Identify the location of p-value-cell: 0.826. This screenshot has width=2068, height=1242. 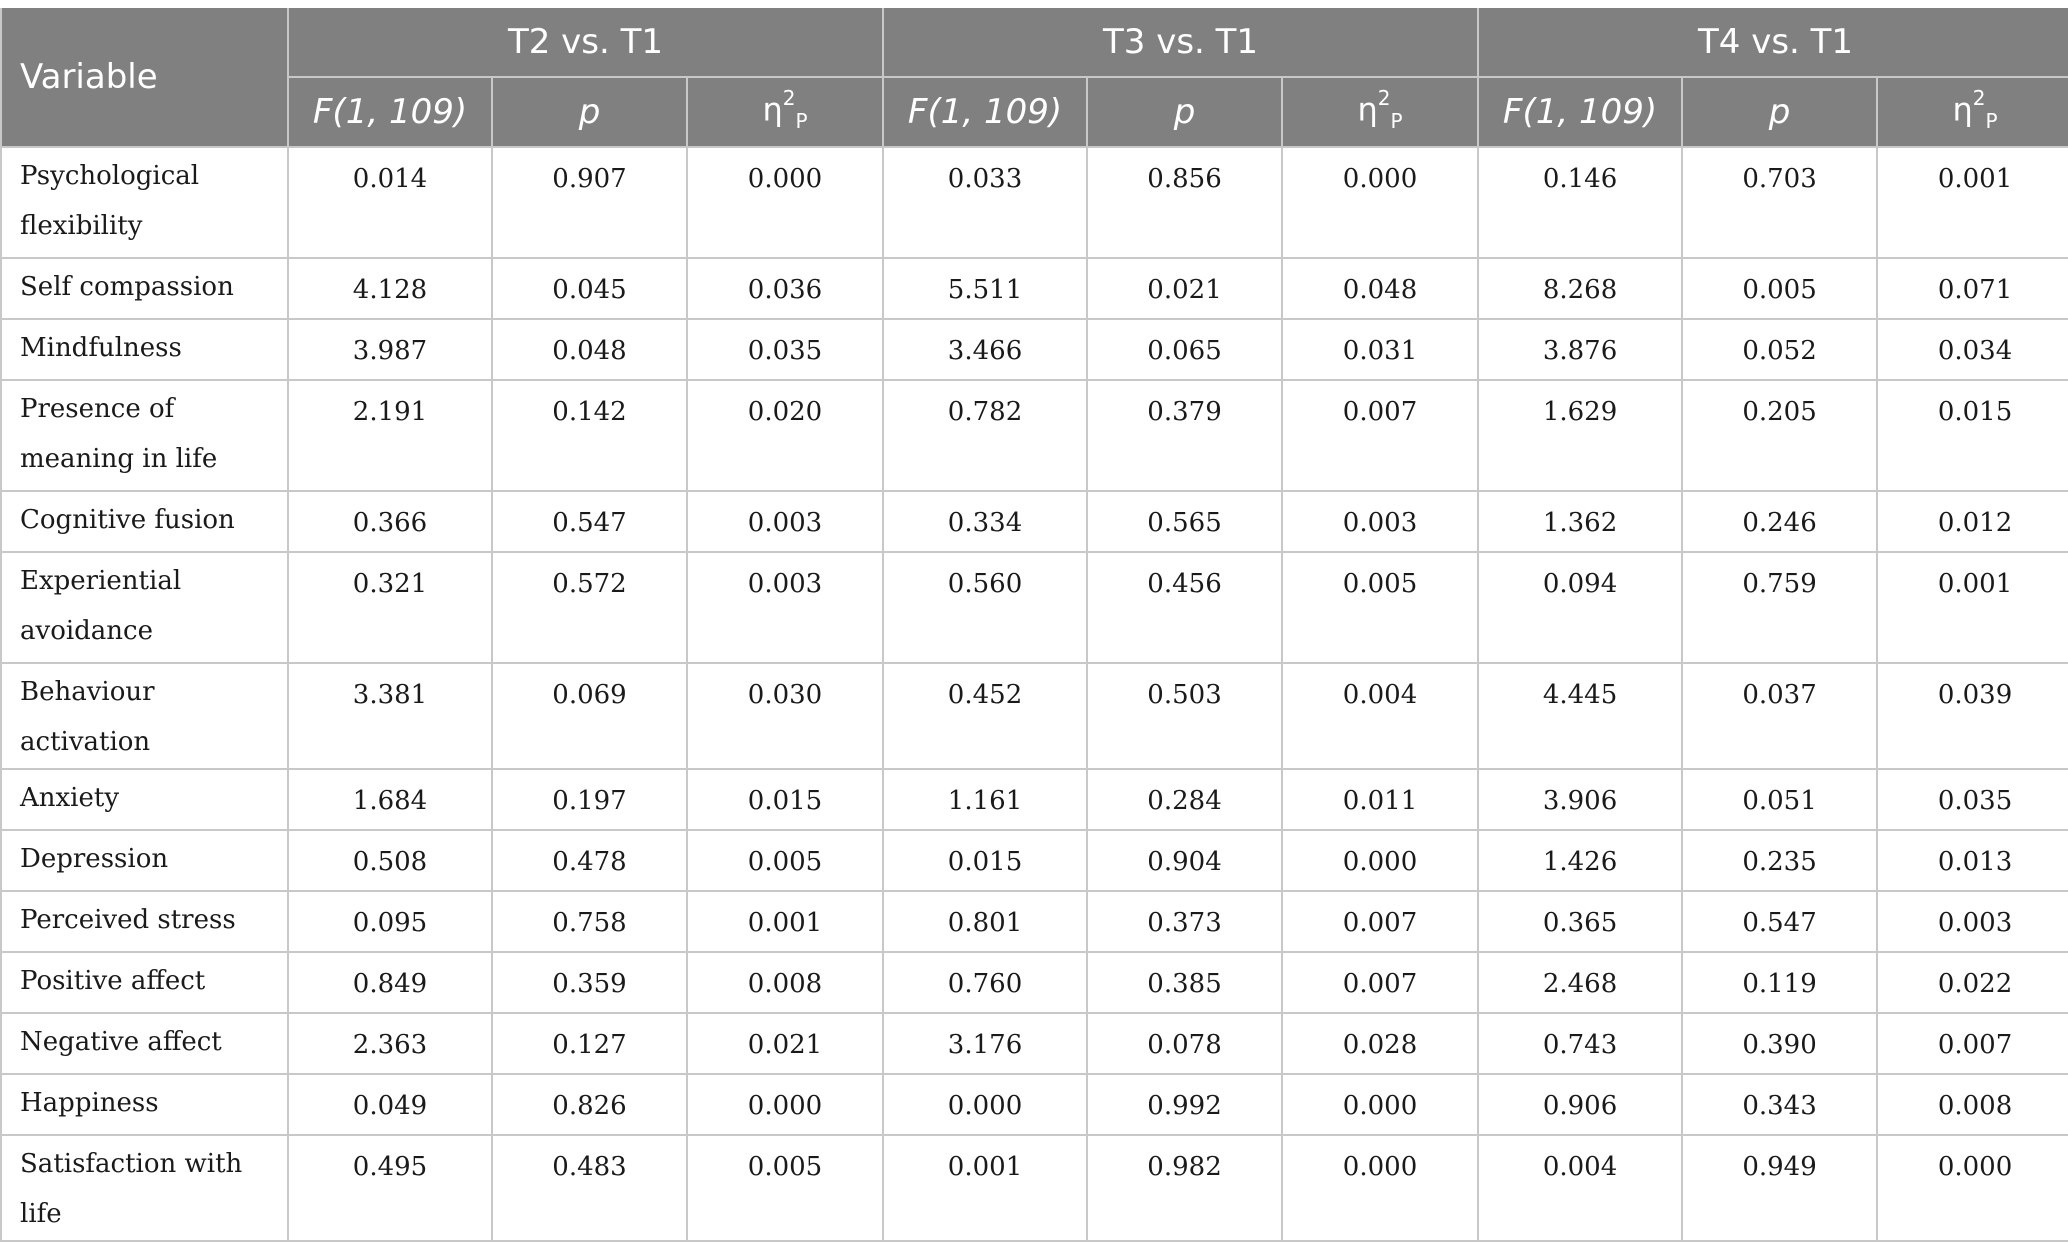
(589, 1104).